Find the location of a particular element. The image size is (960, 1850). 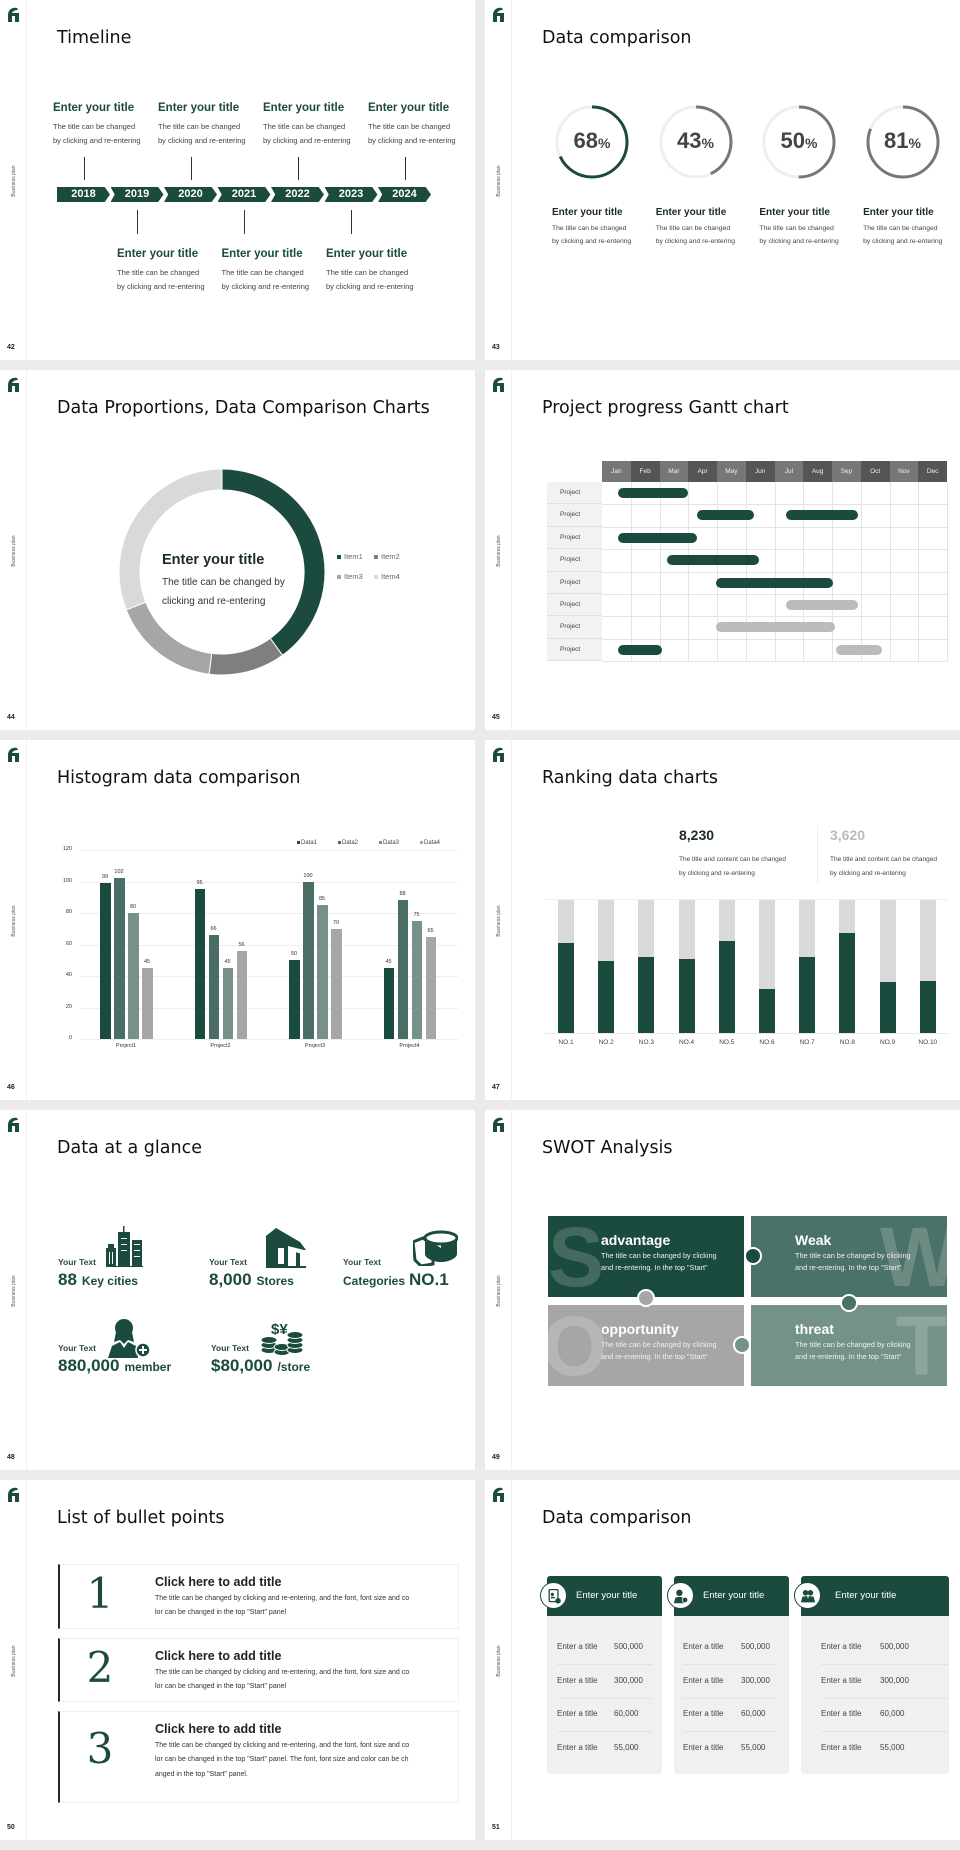

slide-sidebar: Business plan 47 is located at coordinates (498, 920).